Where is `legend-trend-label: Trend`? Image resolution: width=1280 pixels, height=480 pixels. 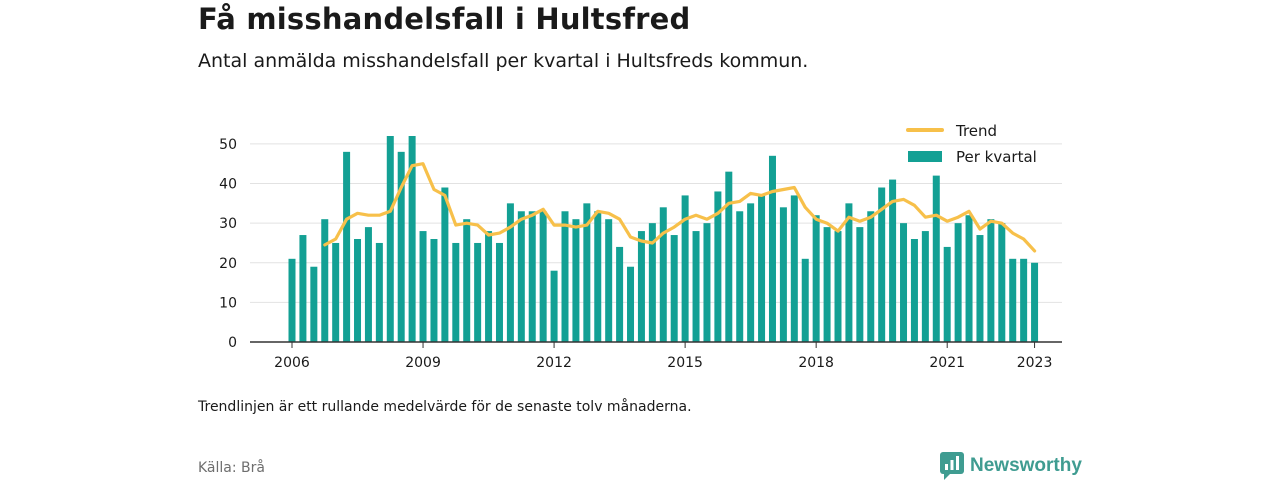 legend-trend-label: Trend is located at coordinates (976, 131).